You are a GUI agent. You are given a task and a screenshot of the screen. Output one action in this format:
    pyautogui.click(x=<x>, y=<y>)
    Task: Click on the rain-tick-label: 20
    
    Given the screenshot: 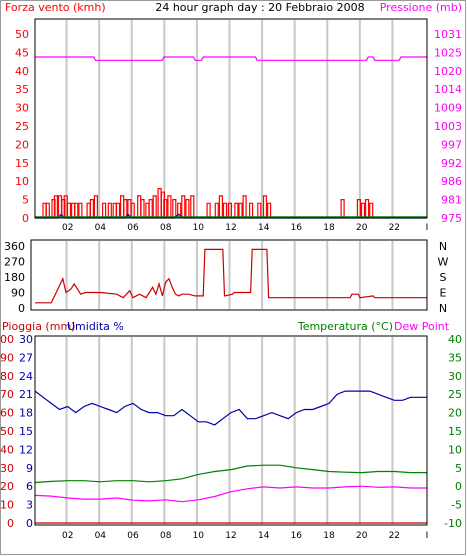 What is the action you would take?
    pyautogui.click(x=7, y=486)
    